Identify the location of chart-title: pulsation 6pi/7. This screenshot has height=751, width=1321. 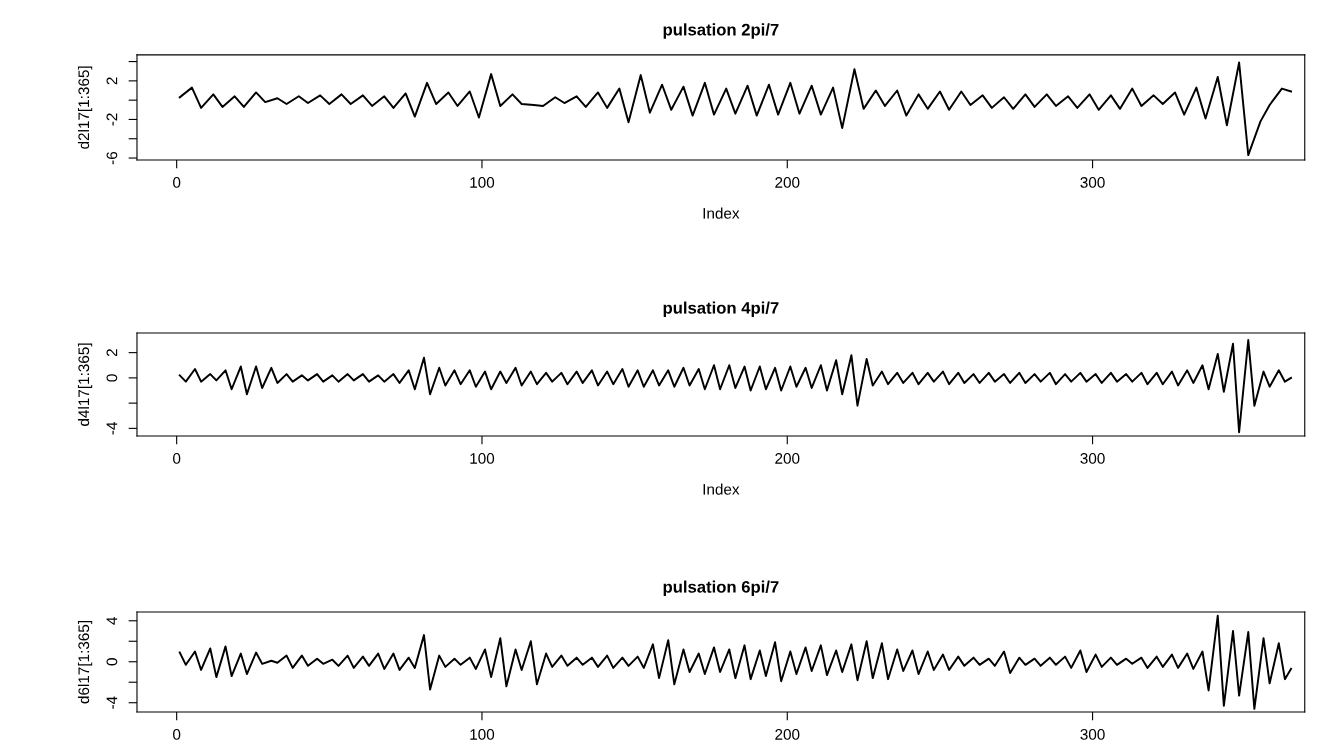
(721, 588).